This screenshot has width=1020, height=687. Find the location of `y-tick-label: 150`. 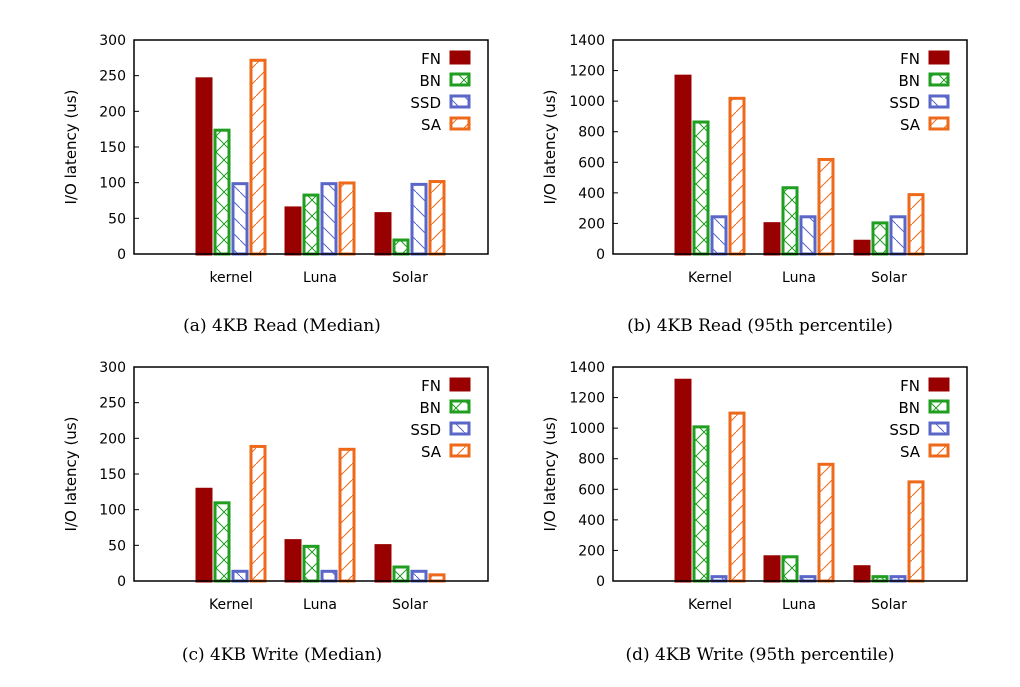

y-tick-label: 150 is located at coordinates (112, 148).